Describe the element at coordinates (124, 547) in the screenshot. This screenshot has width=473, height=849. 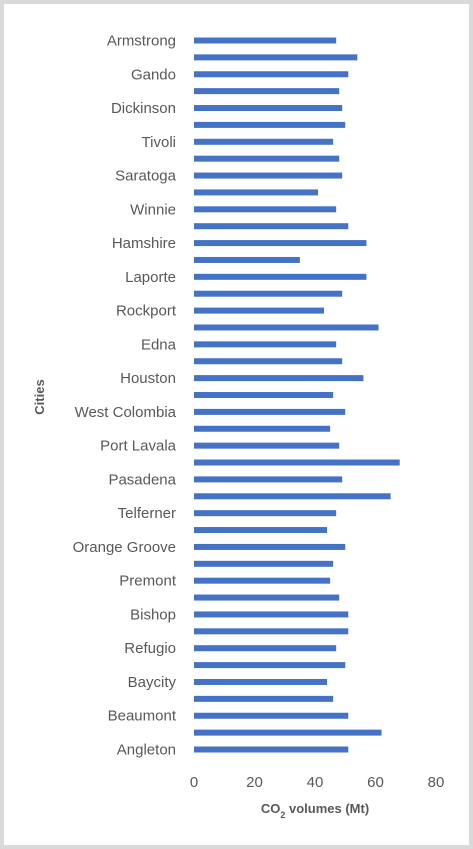
I see `category-label: Orange Groove` at that location.